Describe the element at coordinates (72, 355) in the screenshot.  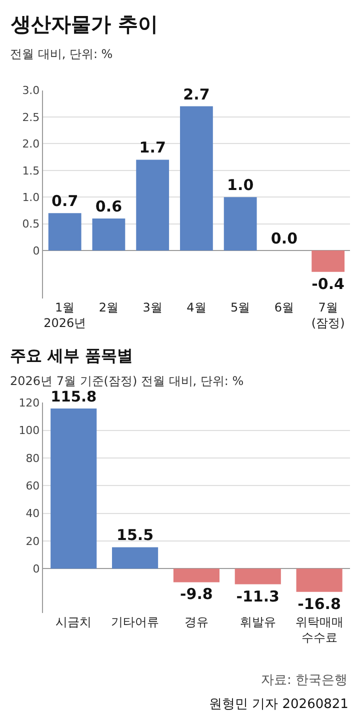
I see `chart-title: 주요 세부 품목별` at that location.